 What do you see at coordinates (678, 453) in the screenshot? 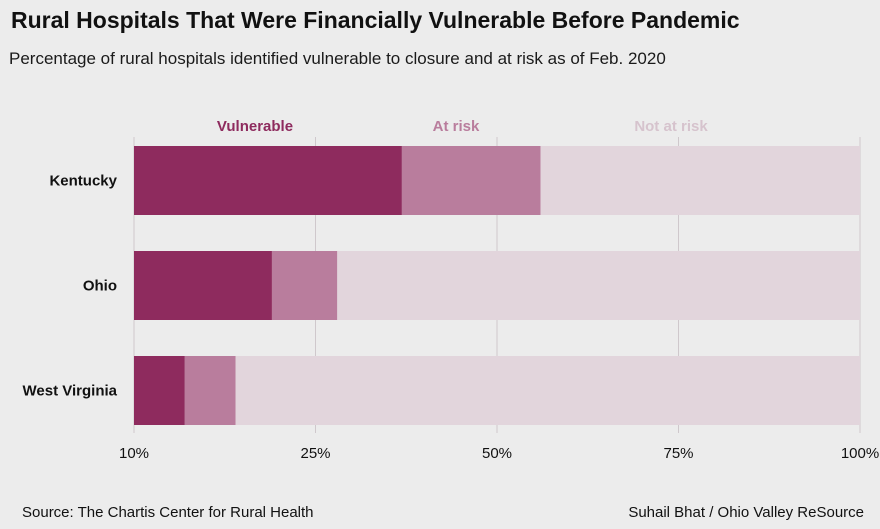
I see `x-tick-label: 75%` at bounding box center [678, 453].